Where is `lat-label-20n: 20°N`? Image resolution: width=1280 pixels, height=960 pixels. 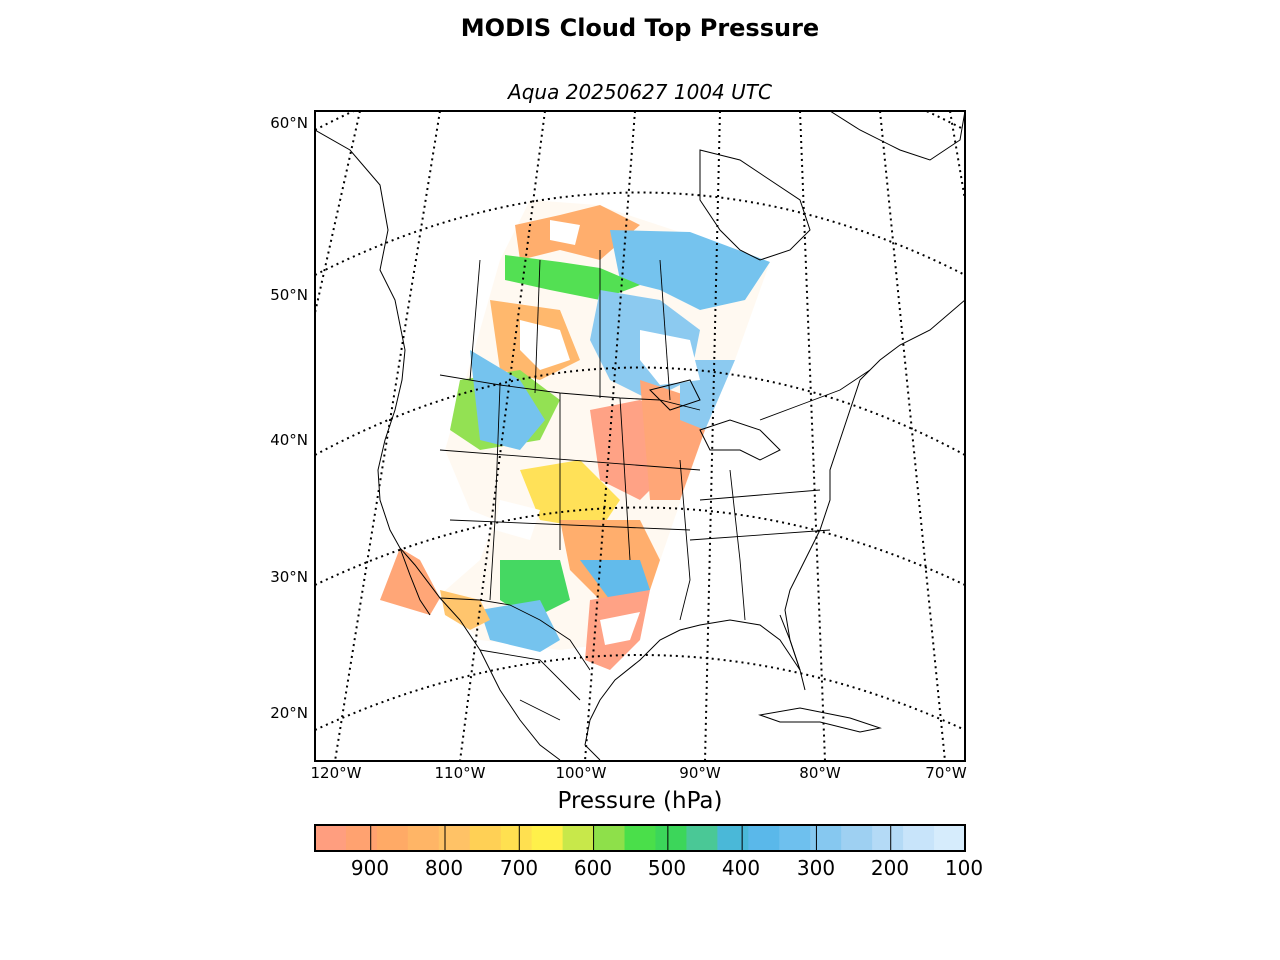
lat-label-20n: 20°N is located at coordinates (289, 713).